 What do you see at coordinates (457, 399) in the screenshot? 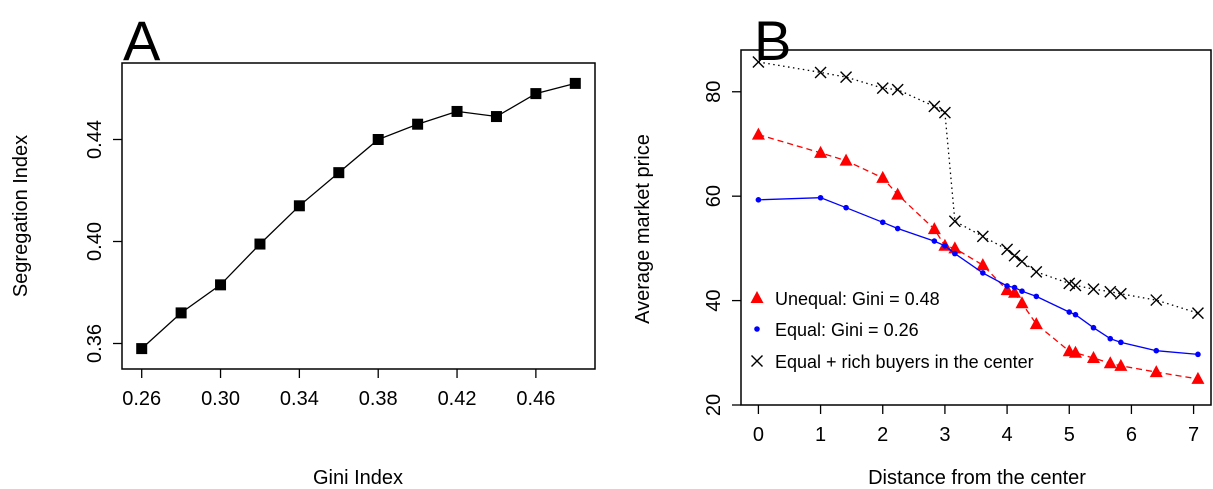
I see `x-tick-label: 0.42` at bounding box center [457, 399].